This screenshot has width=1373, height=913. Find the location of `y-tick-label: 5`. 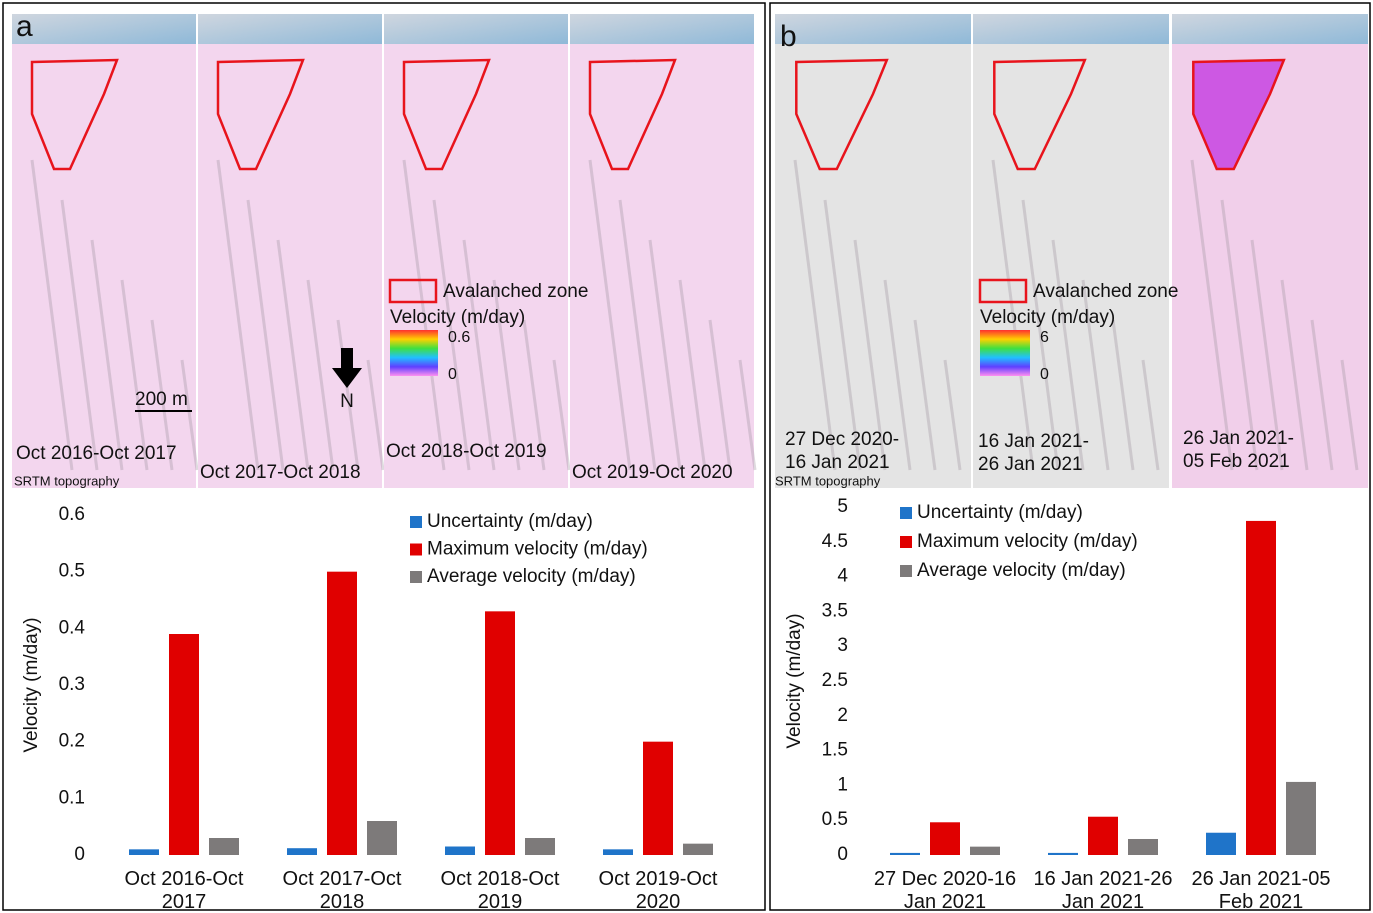

y-tick-label: 5 is located at coordinates (842, 506).